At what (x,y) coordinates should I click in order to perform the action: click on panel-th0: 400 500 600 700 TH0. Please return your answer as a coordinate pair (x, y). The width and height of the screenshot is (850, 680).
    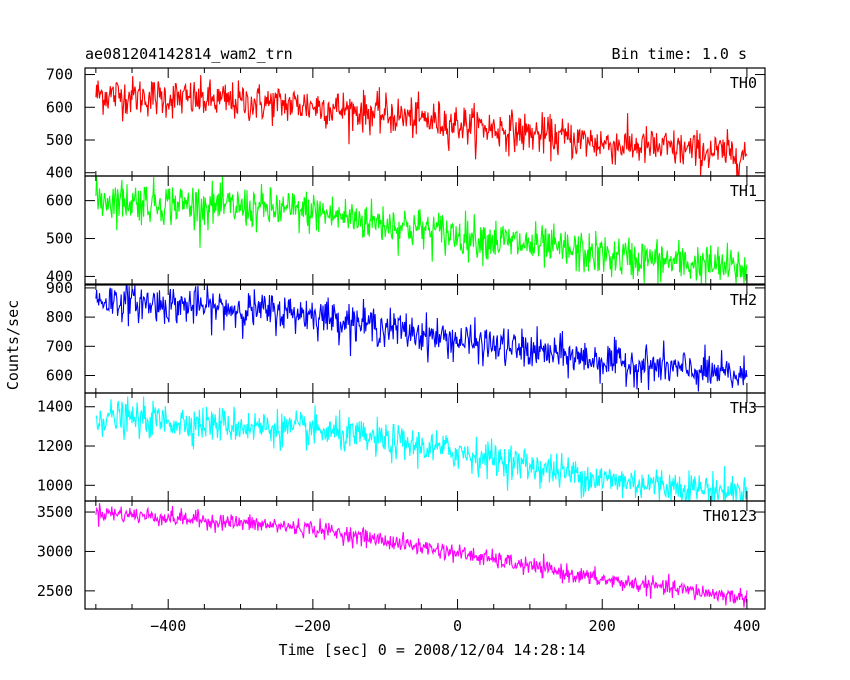
    Looking at the image, I should click on (406, 124).